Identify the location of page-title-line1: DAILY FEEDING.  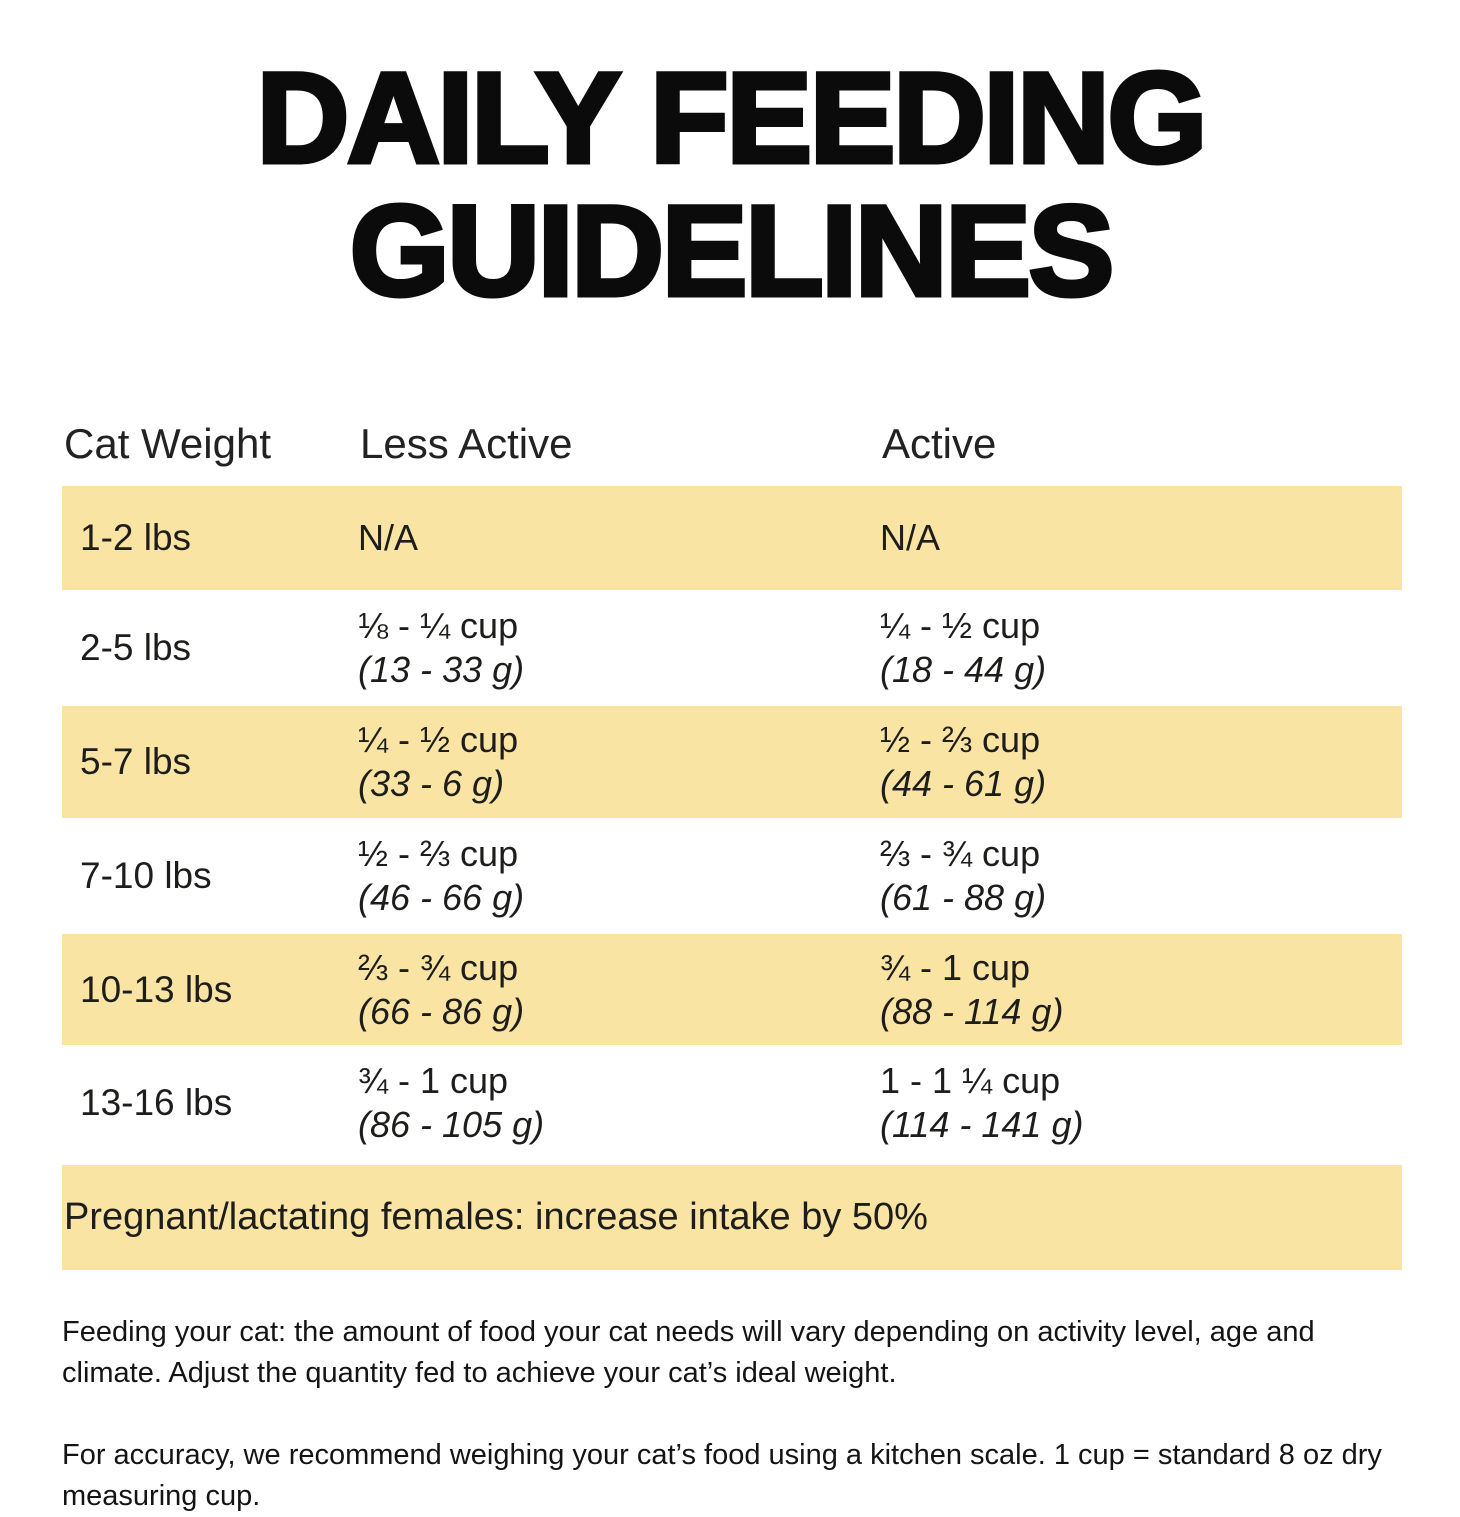
(731, 118).